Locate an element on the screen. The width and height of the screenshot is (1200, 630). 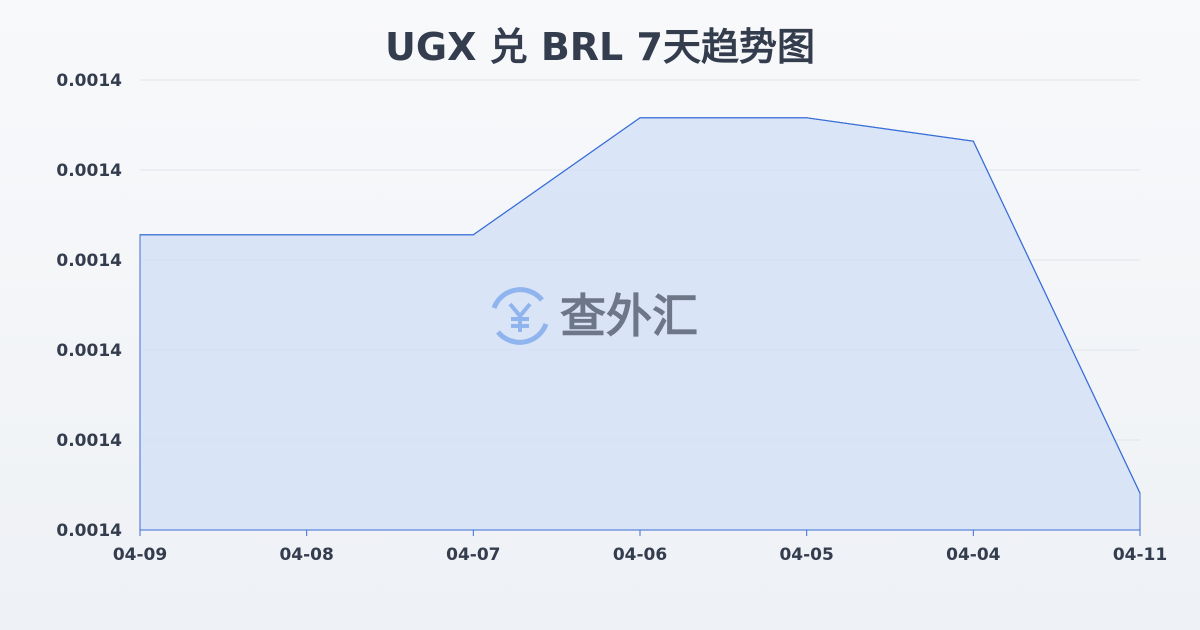
x-tick-label: 04-09 is located at coordinates (140, 555).